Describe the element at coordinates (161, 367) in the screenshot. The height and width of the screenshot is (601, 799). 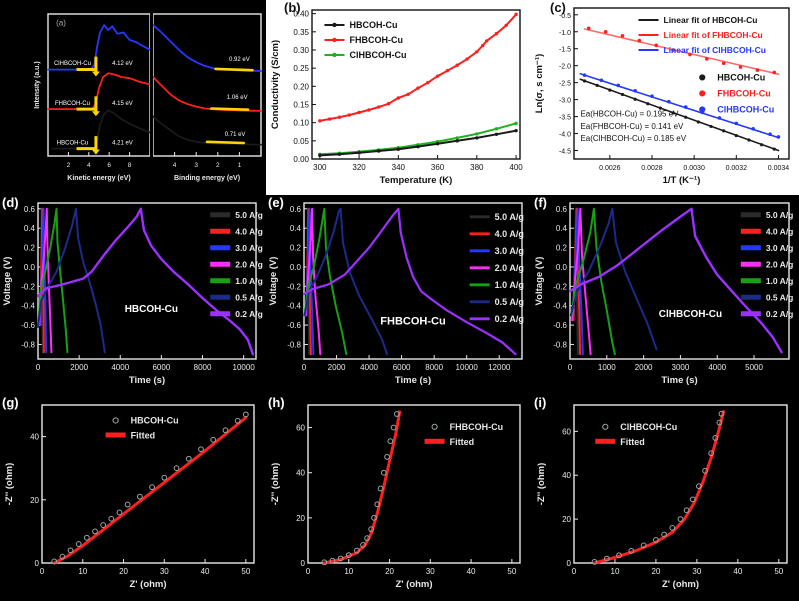
I see `x-tick-label: 6000` at that location.